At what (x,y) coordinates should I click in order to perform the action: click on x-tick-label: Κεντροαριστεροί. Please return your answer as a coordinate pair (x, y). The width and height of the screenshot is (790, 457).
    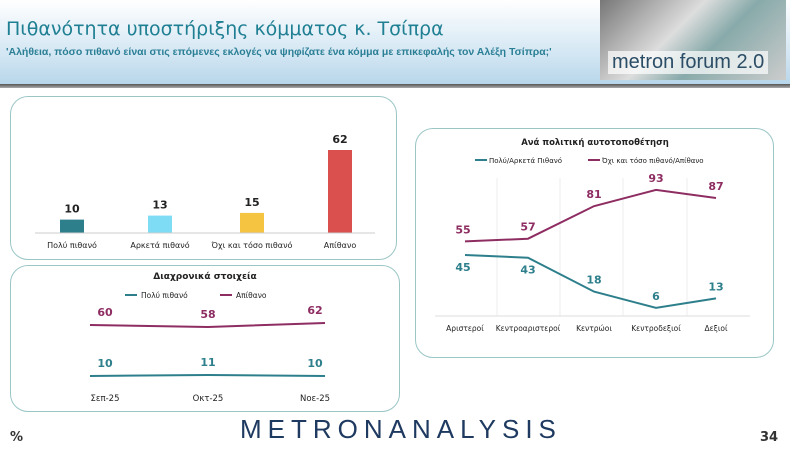
    Looking at the image, I should click on (528, 328).